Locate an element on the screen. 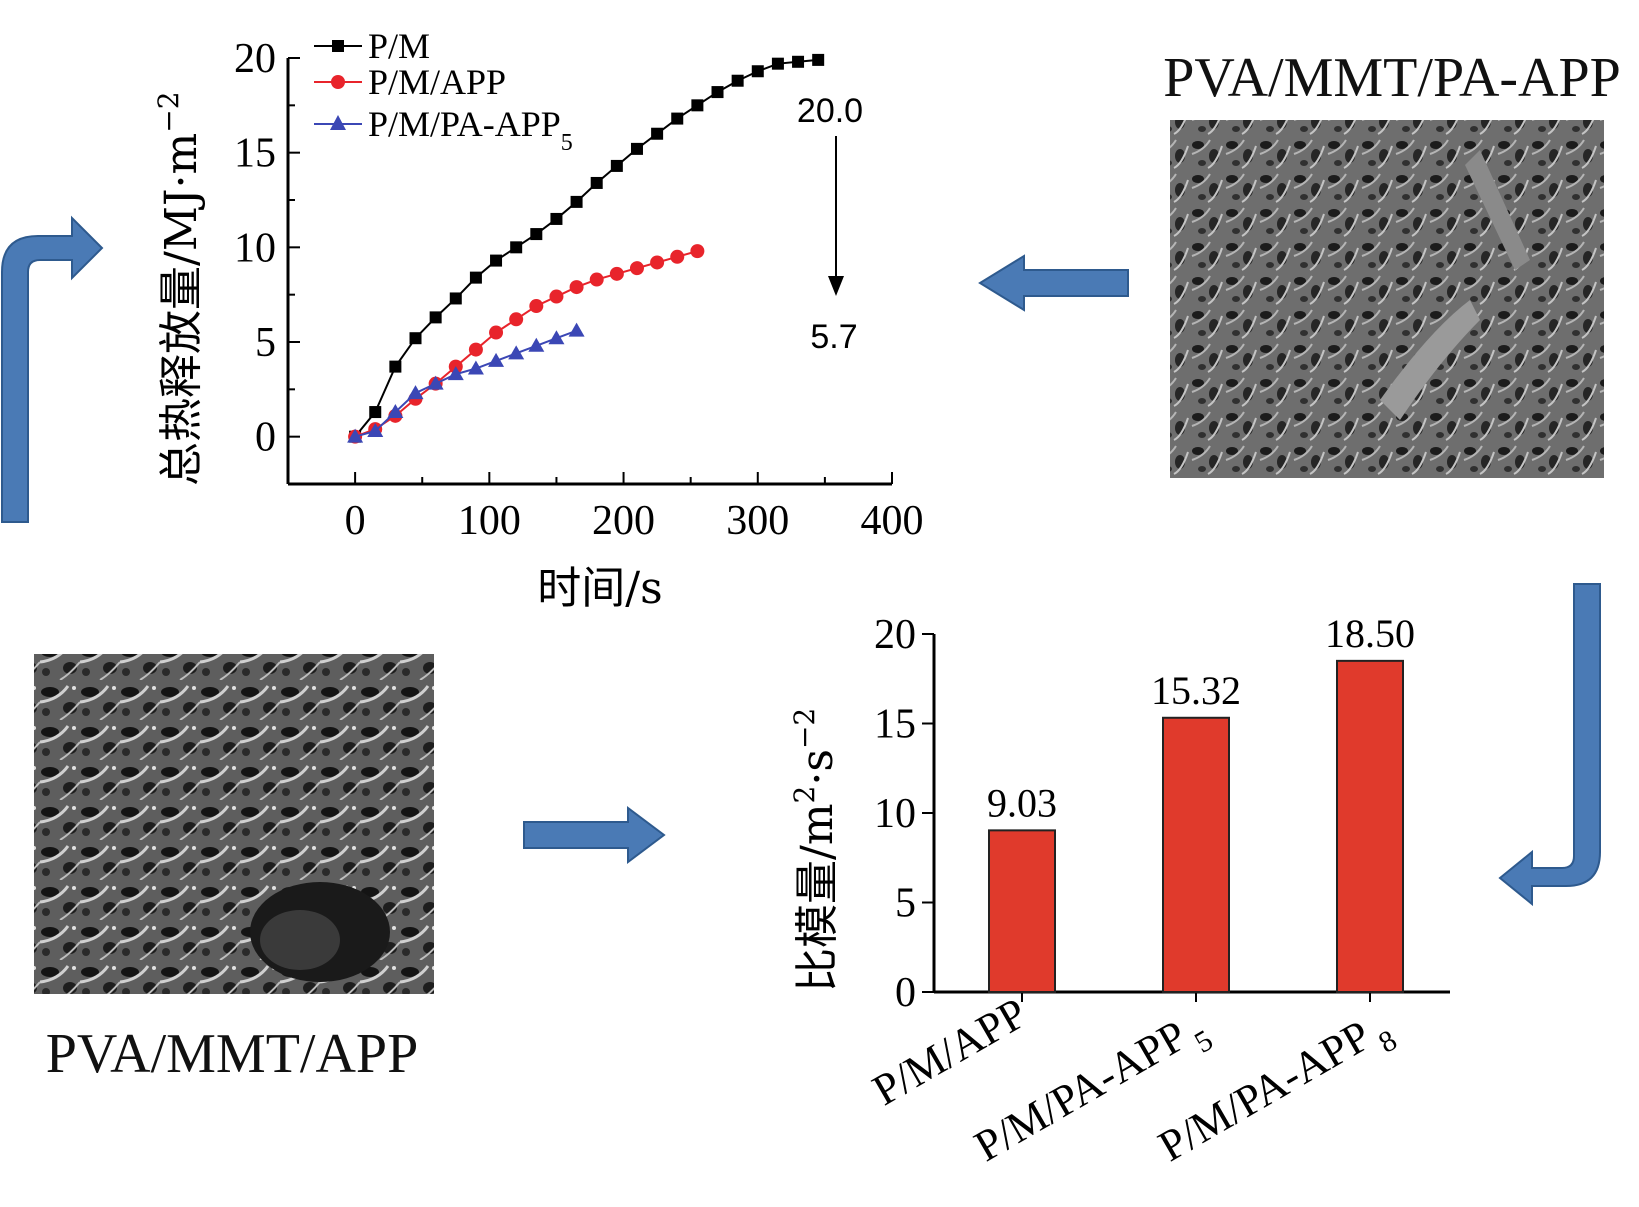 This screenshot has height=1207, width=1639. line-chart-xlabel: 时间/s is located at coordinates (599, 588).